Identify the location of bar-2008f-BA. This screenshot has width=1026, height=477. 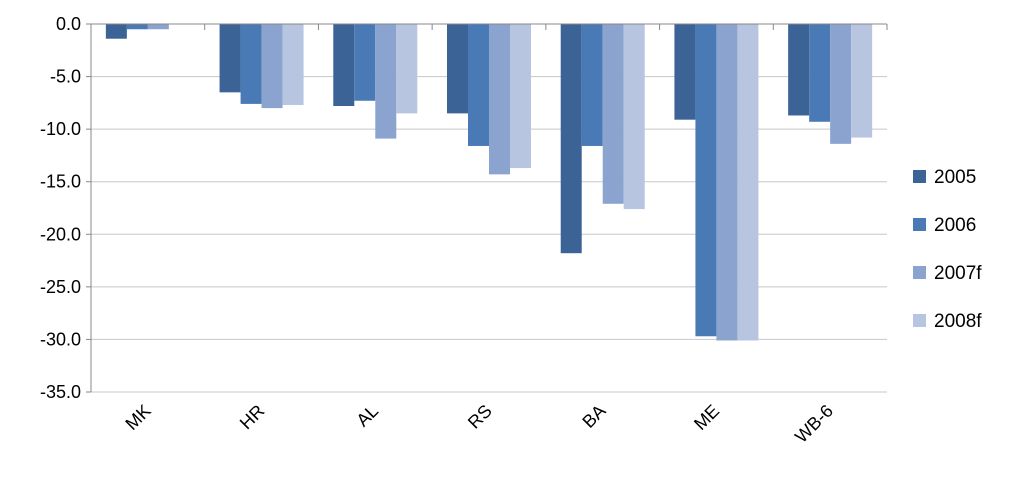
(634, 117).